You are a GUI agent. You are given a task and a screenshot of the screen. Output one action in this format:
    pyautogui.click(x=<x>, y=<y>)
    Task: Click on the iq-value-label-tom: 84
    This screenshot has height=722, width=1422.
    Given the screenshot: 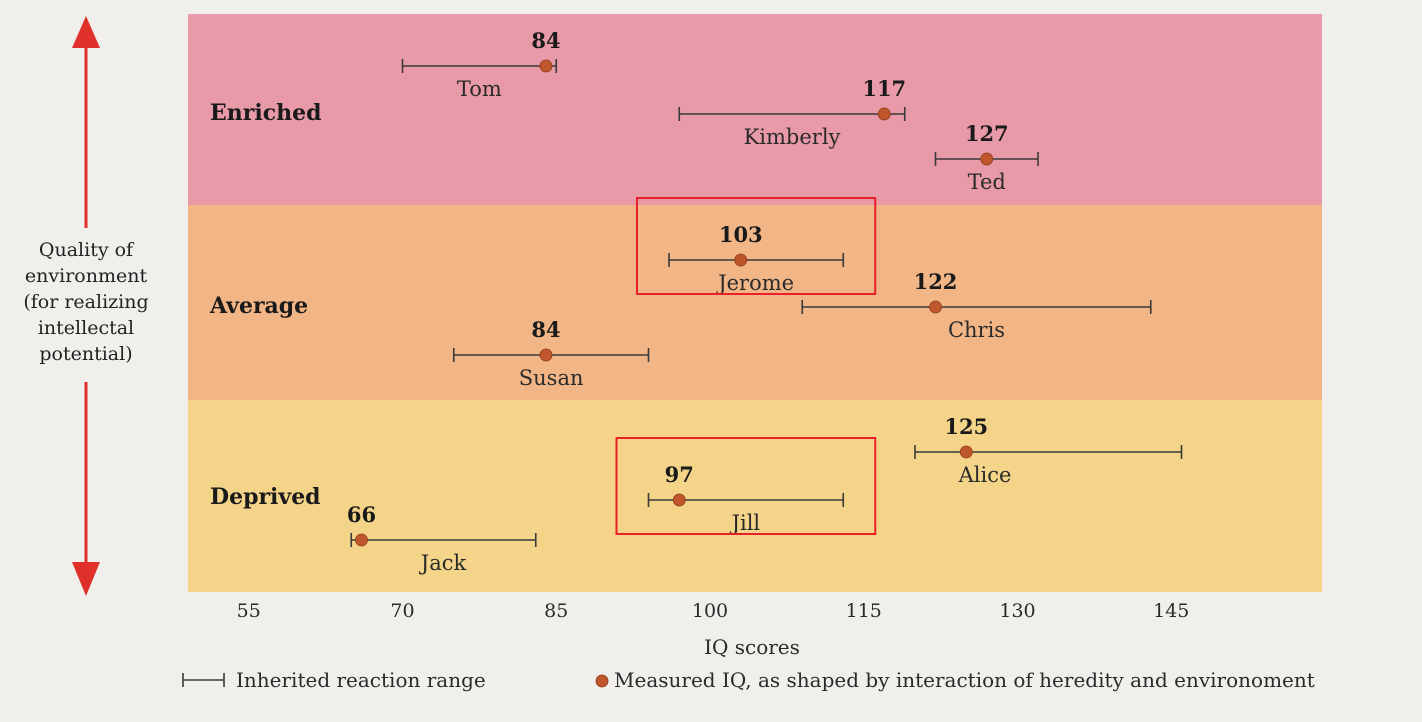 What is the action you would take?
    pyautogui.click(x=545, y=40)
    